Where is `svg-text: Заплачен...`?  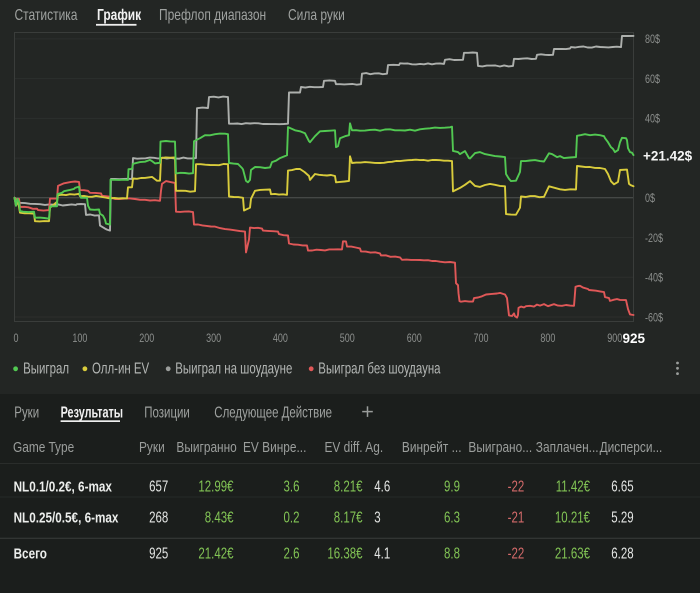
svg-text: Заплачен... is located at coordinates (567, 447).